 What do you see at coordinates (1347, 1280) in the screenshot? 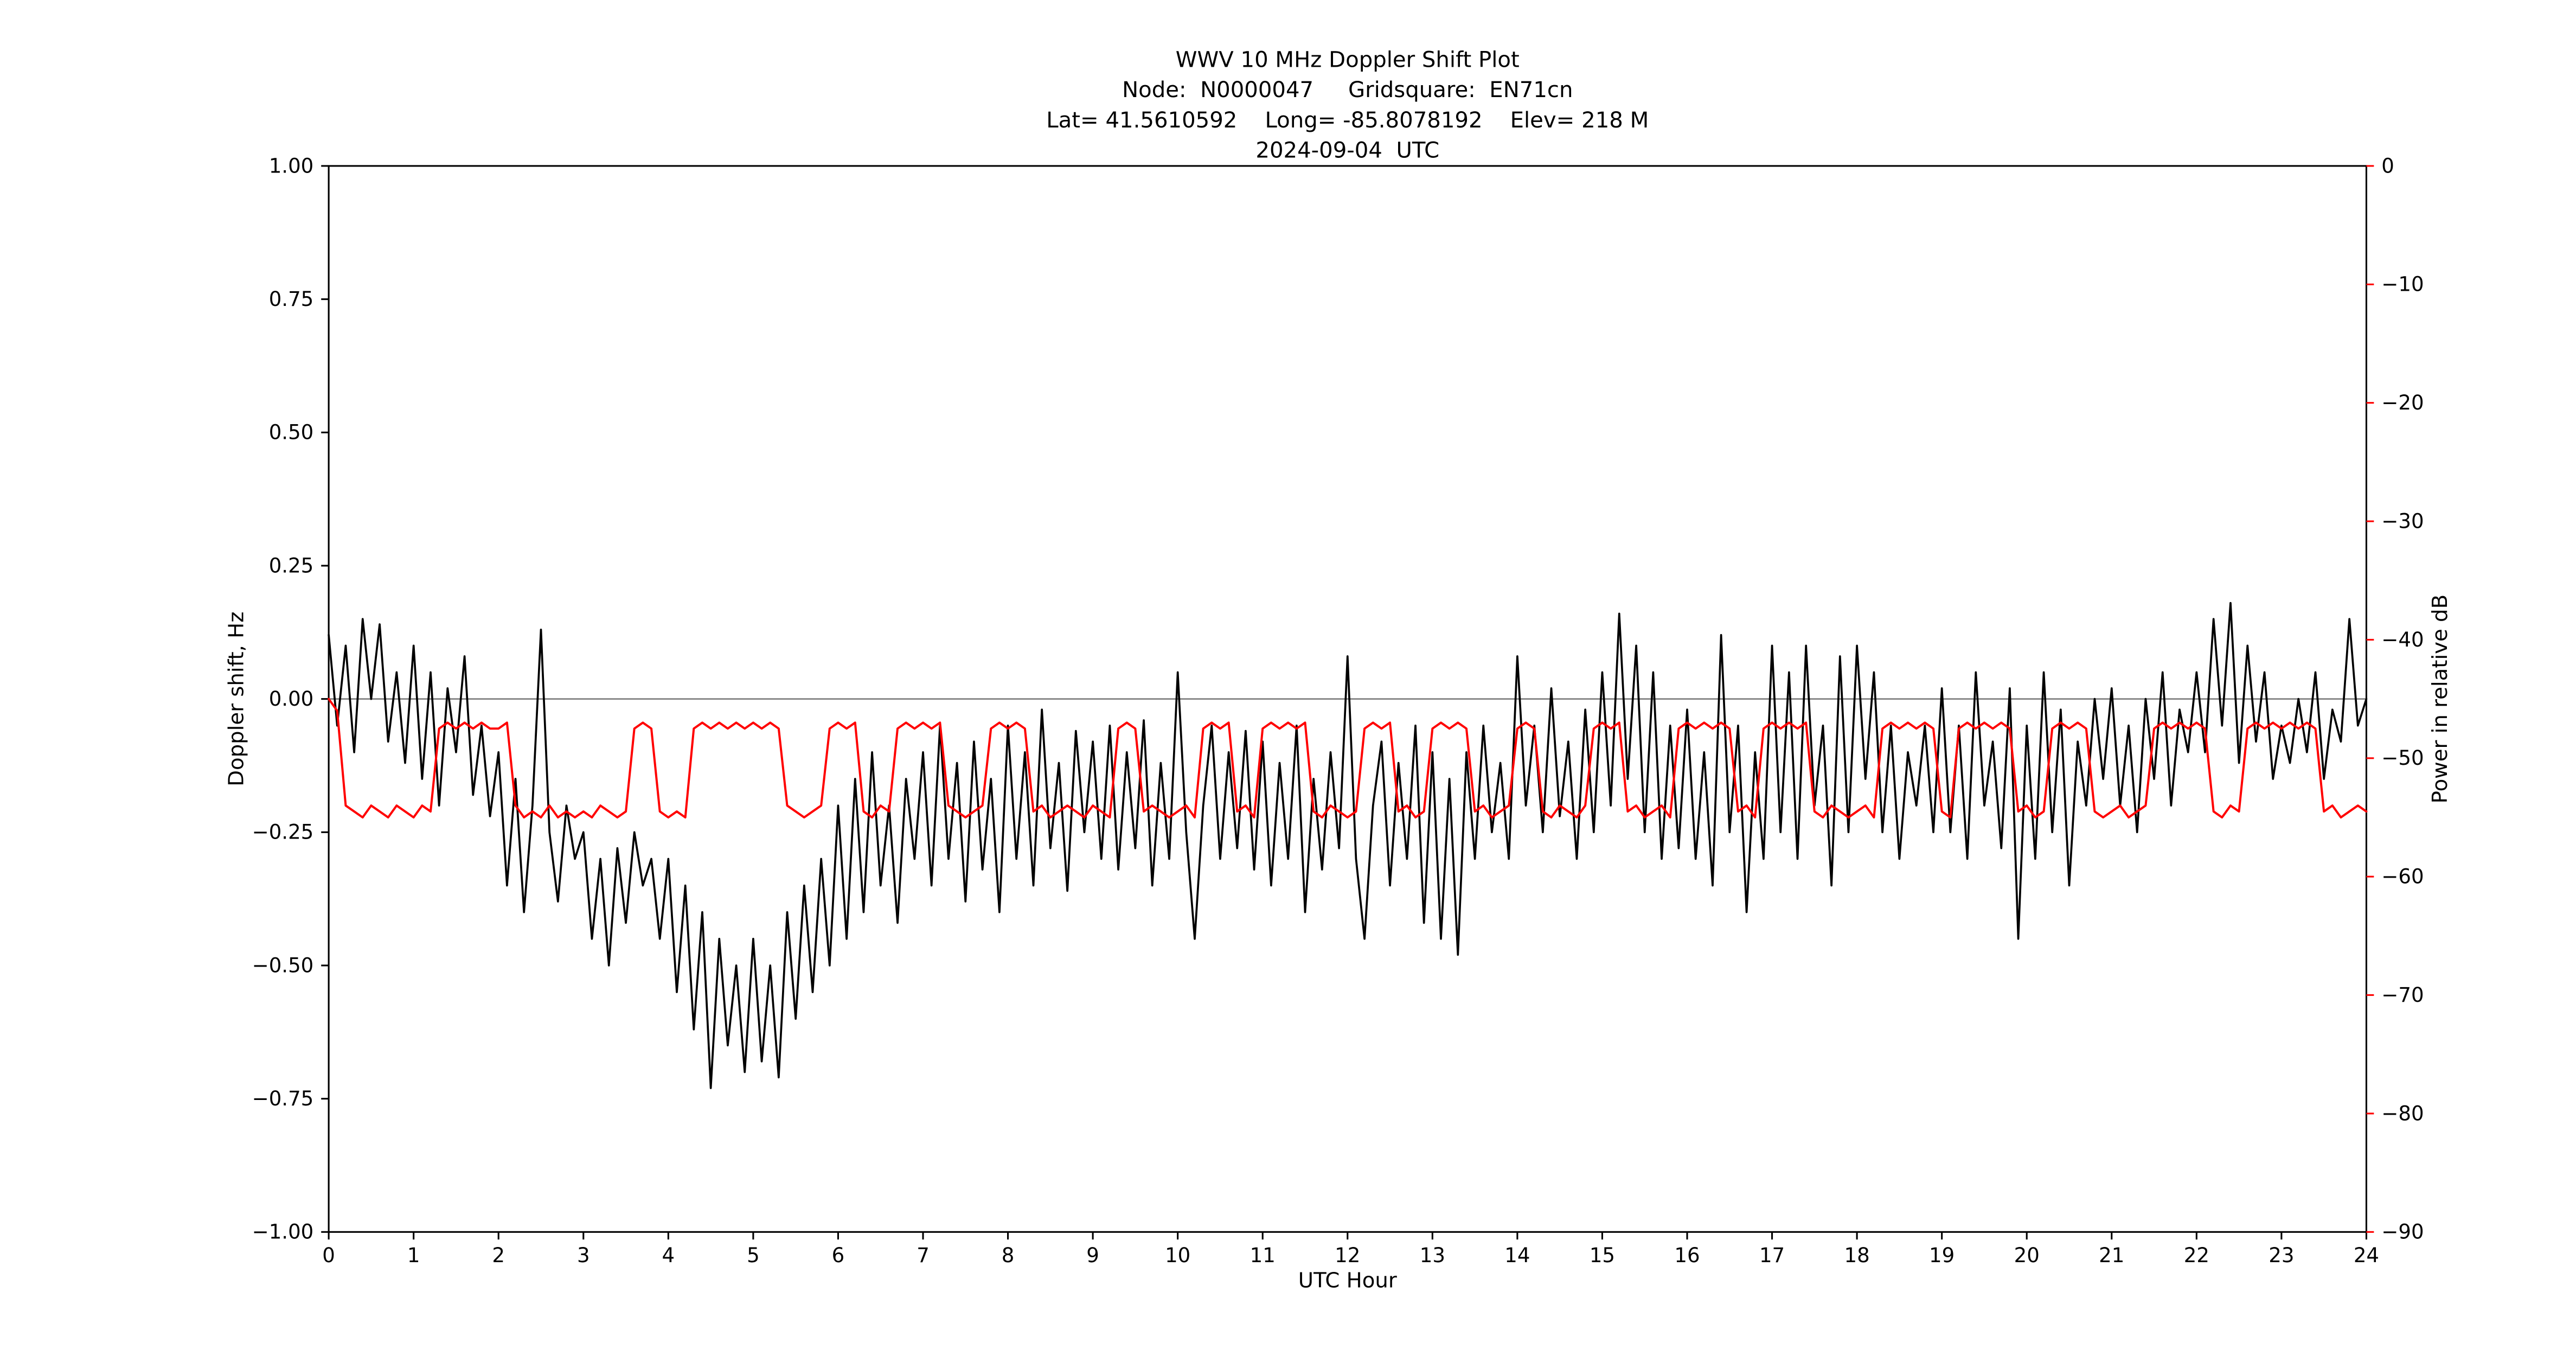
I see `x-axis-label: UTC Hour` at bounding box center [1347, 1280].